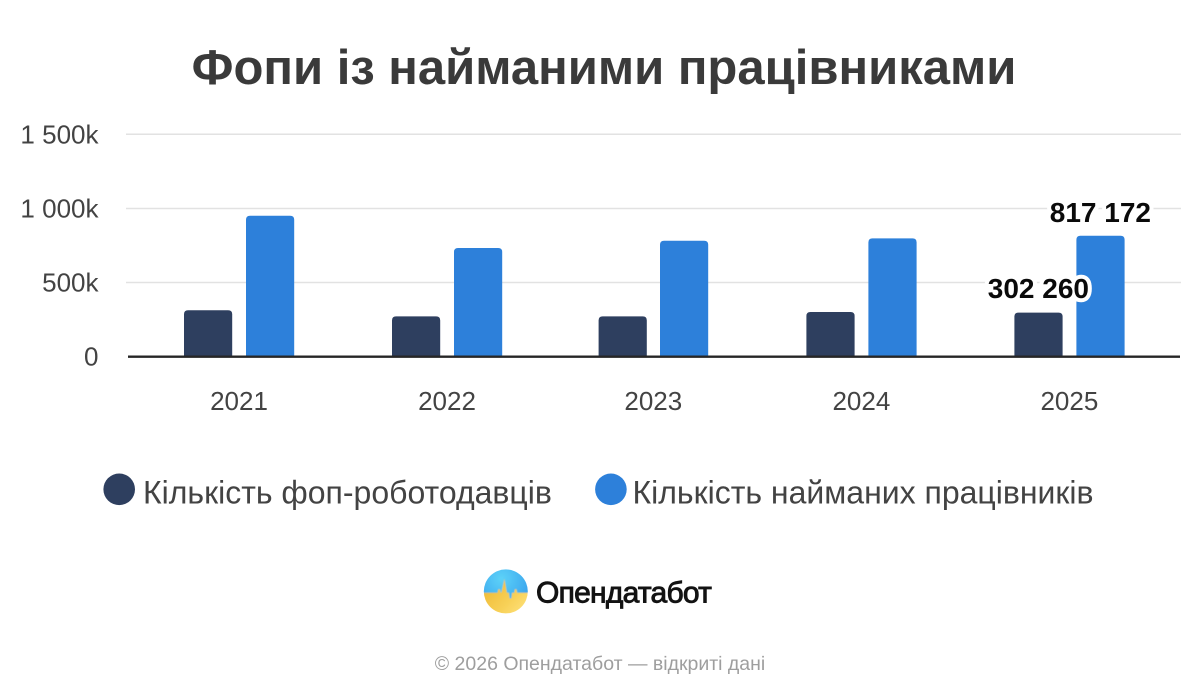 This screenshot has height=700, width=1200. I want to click on svg-text:© 2026 Опендатабот — відкриті: © 2026 Опендатабот — відкриті дані, so click(600, 664).